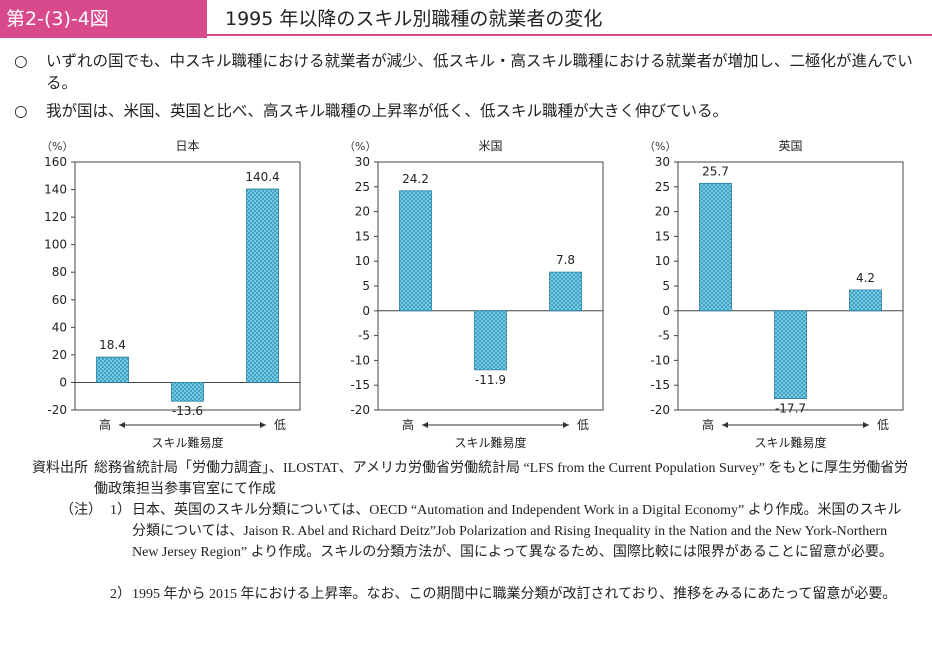 The height and width of the screenshot is (645, 932). I want to click on y-tick-label: 40, so click(59, 327).